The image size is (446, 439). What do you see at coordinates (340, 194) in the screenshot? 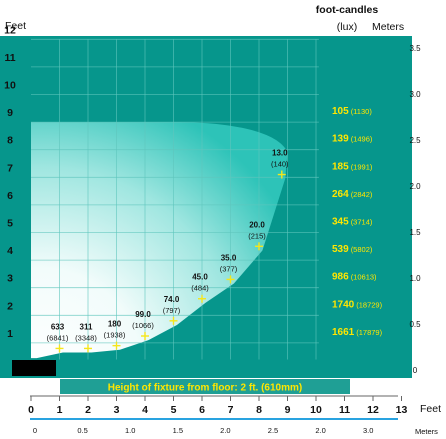
I see `row-value-fc: 264` at bounding box center [340, 194].